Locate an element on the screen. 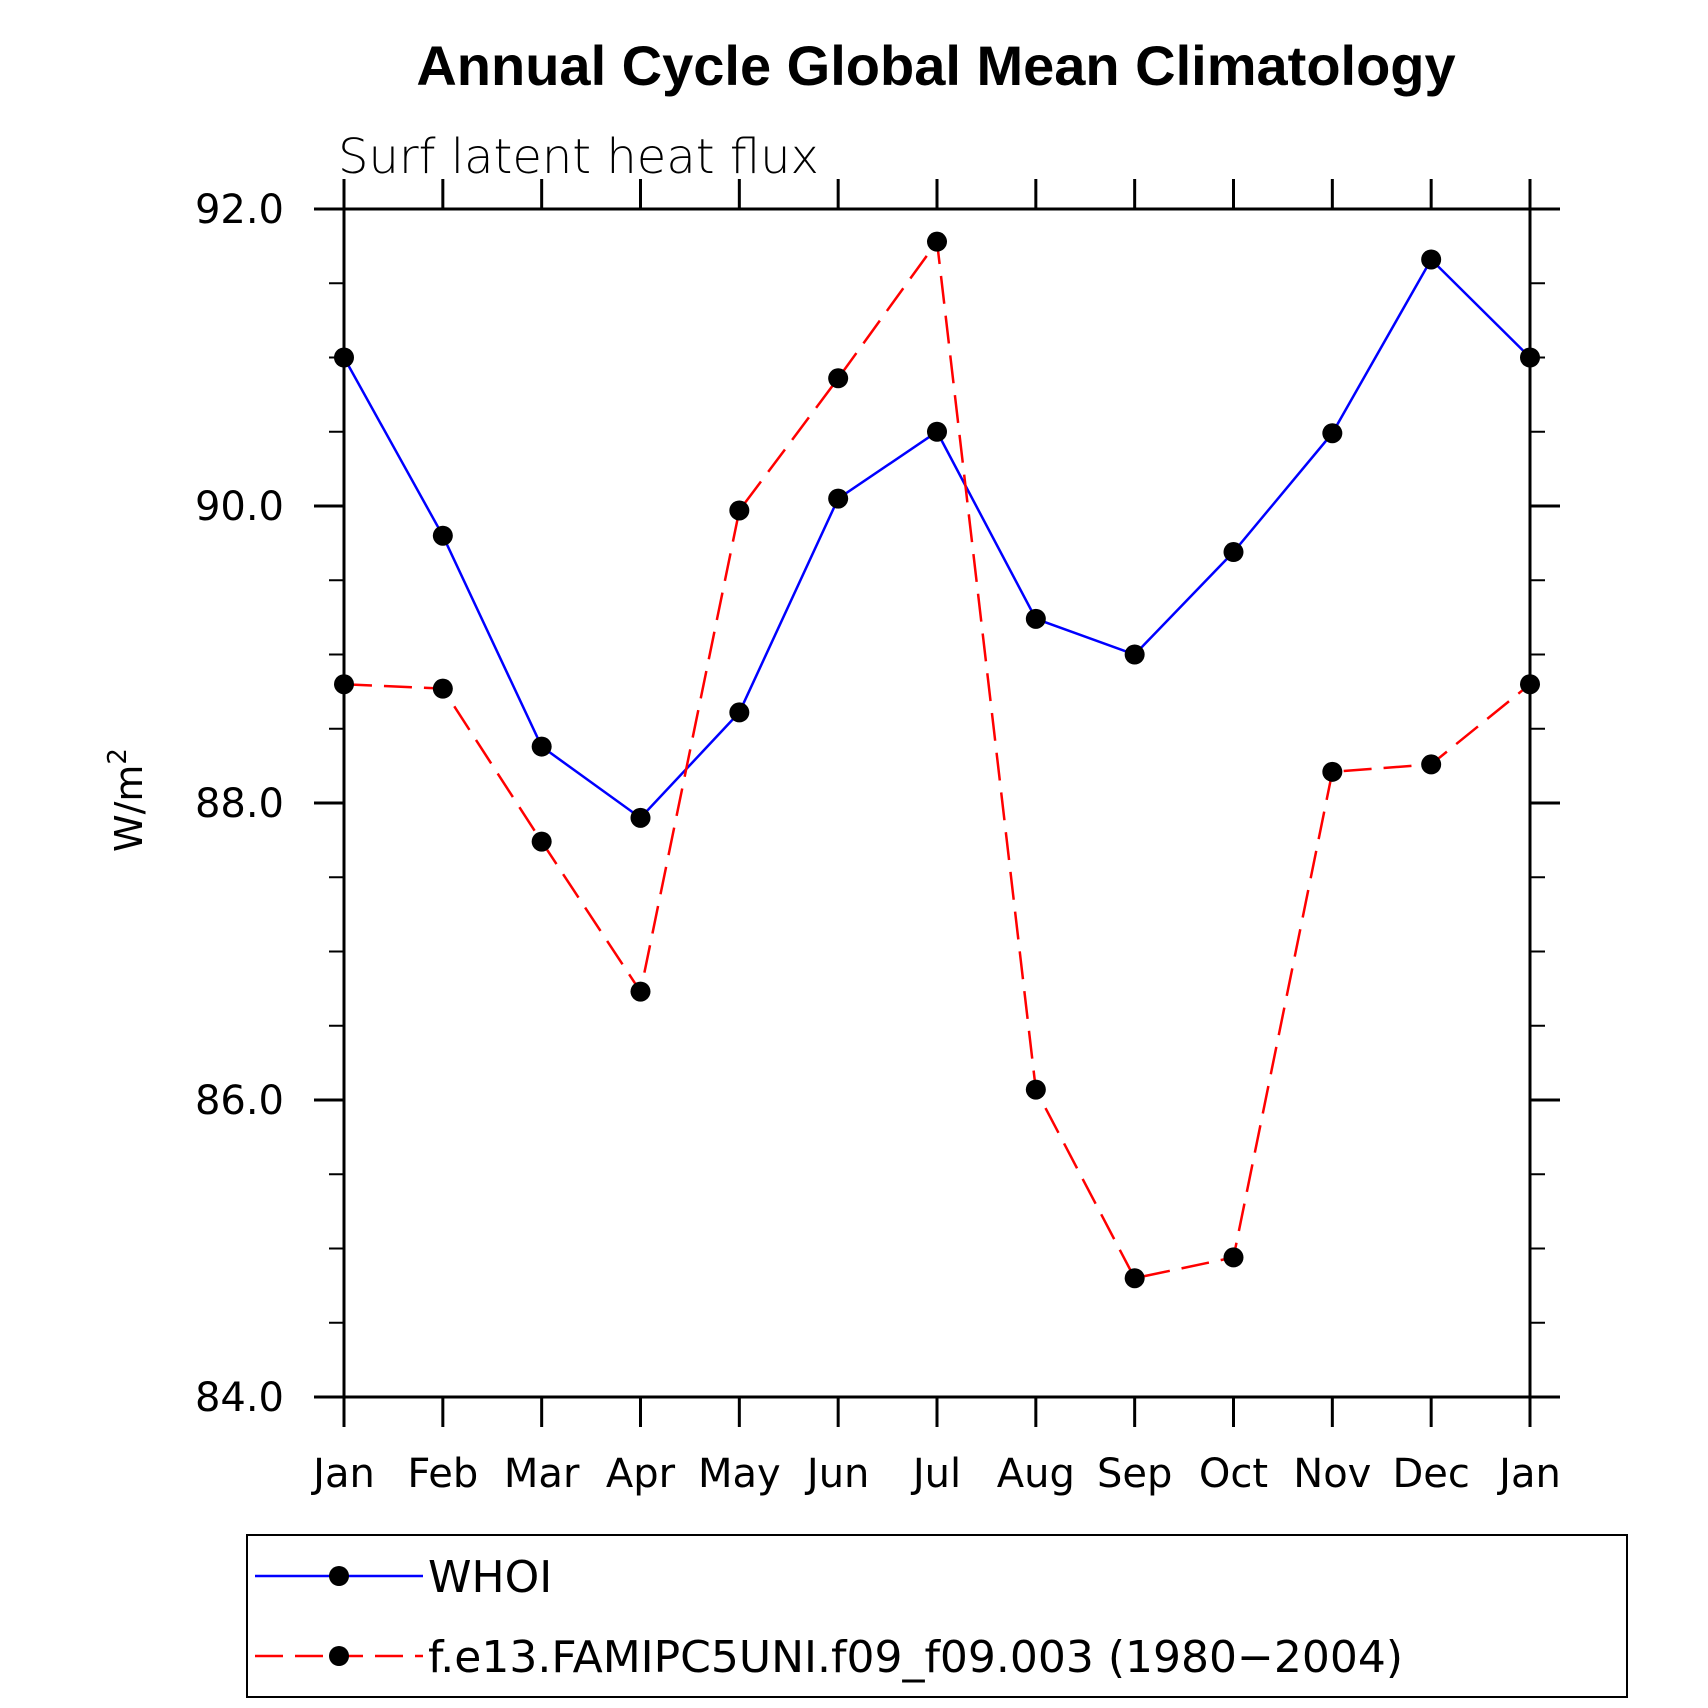 This screenshot has width=1708, height=1708. y-axis-label-base: W/m is located at coordinates (129, 808).